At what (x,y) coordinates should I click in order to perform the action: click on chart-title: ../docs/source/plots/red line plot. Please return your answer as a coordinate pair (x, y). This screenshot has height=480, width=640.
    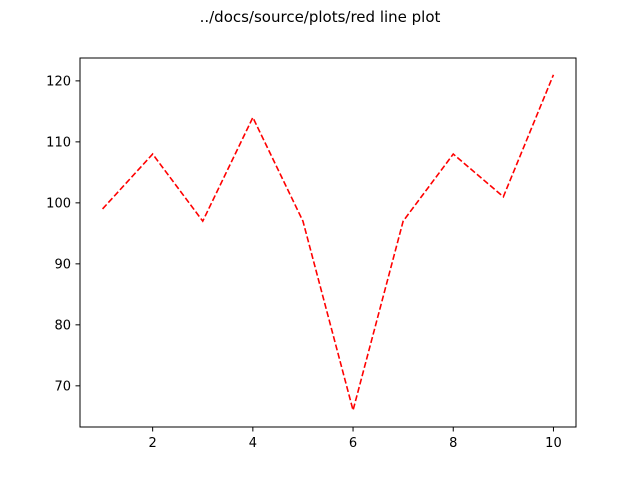
    Looking at the image, I should click on (320, 17).